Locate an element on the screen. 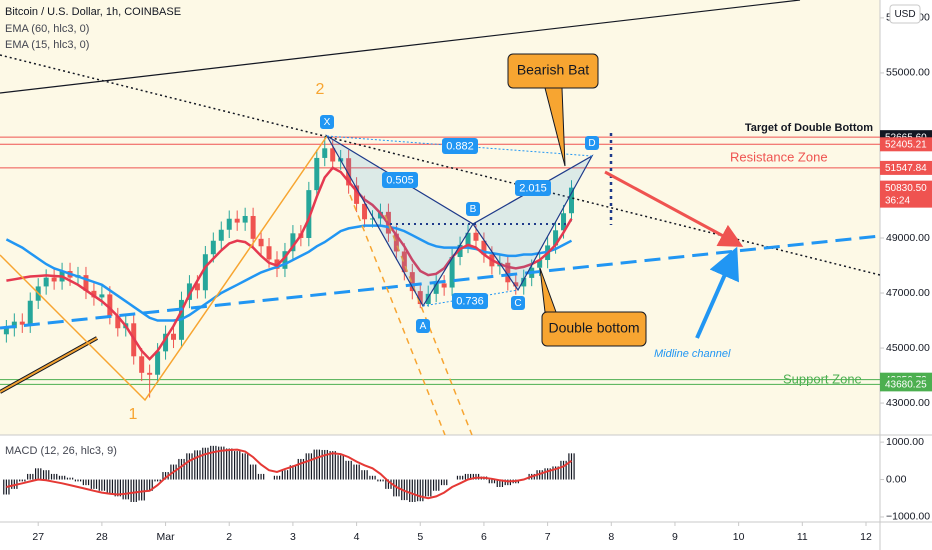 Image resolution: width=932 pixels, height=550 pixels. currency-button is located at coordinates (905, 14).